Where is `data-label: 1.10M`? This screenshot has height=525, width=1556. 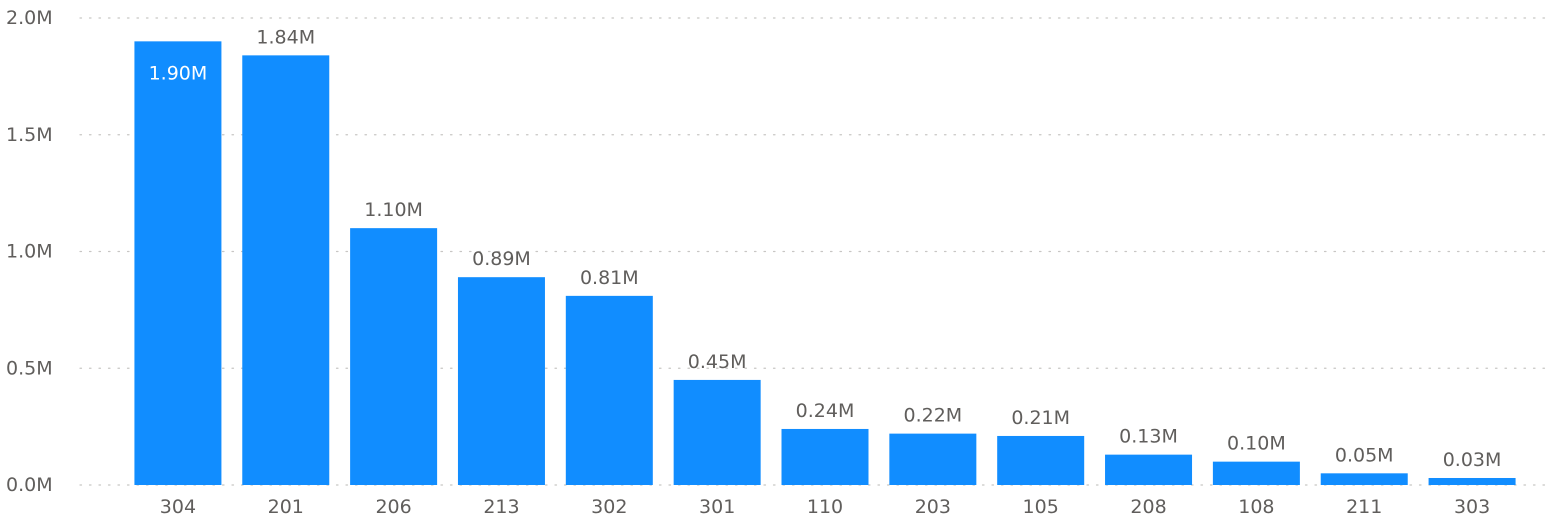
data-label: 1.10M is located at coordinates (393, 210).